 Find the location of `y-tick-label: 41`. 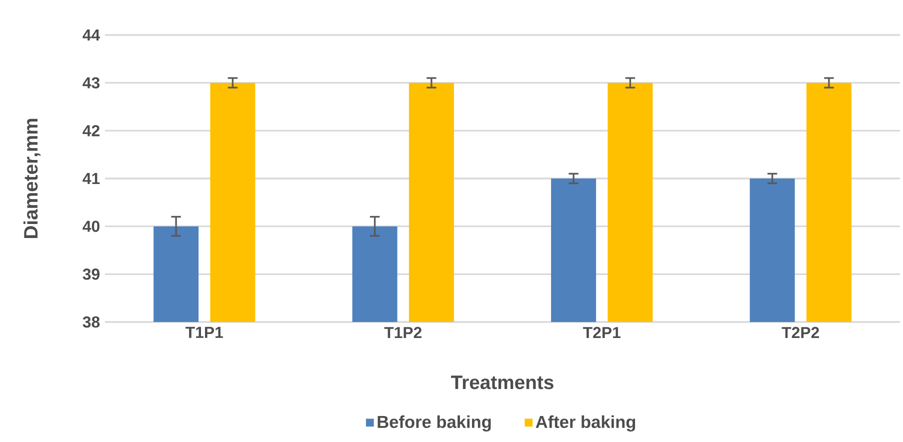

y-tick-label: 41 is located at coordinates (91, 178).